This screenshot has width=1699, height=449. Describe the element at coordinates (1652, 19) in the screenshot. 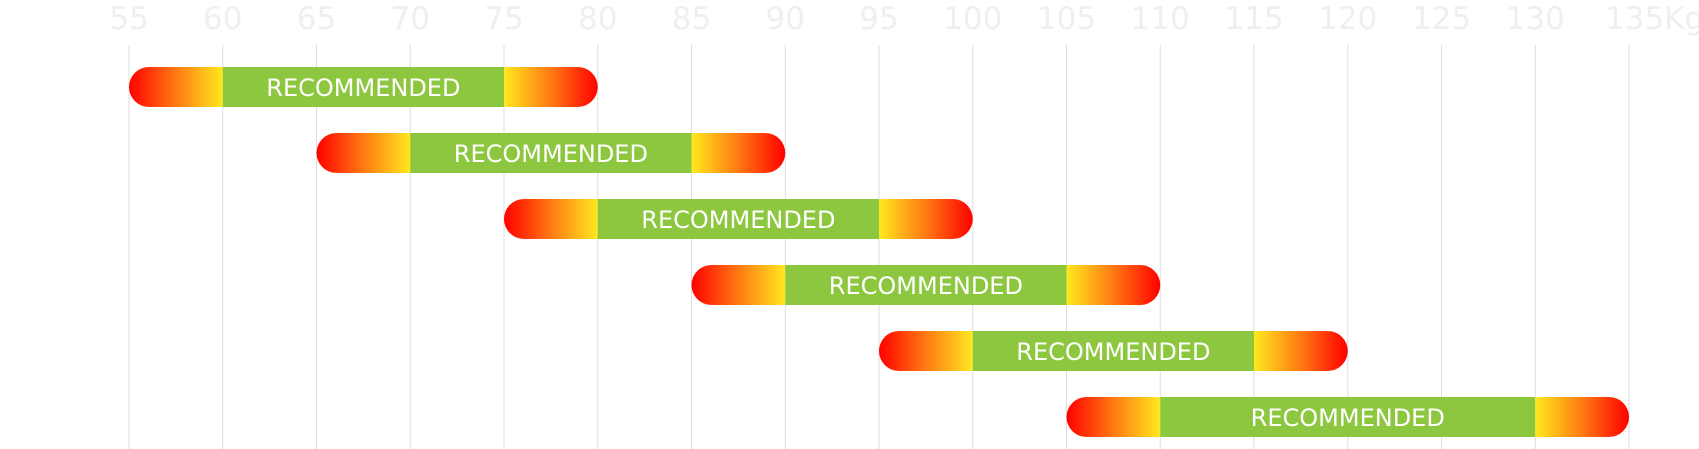

I see `x-tick-label: 135Kg` at that location.